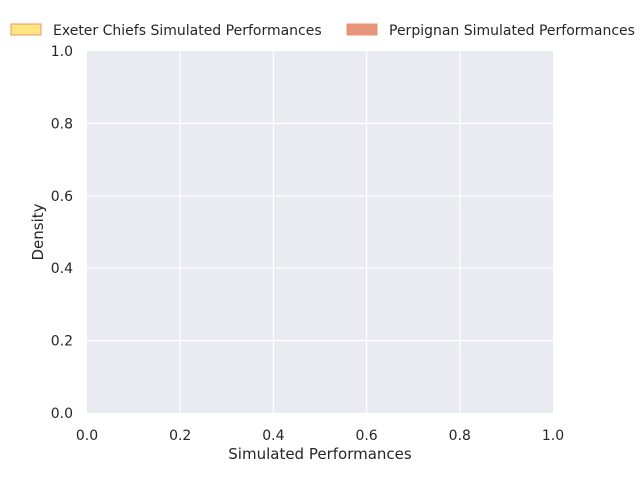 The image size is (640, 480). Describe the element at coordinates (62, 52) in the screenshot. I see `y-tick-label: 1.0` at that location.